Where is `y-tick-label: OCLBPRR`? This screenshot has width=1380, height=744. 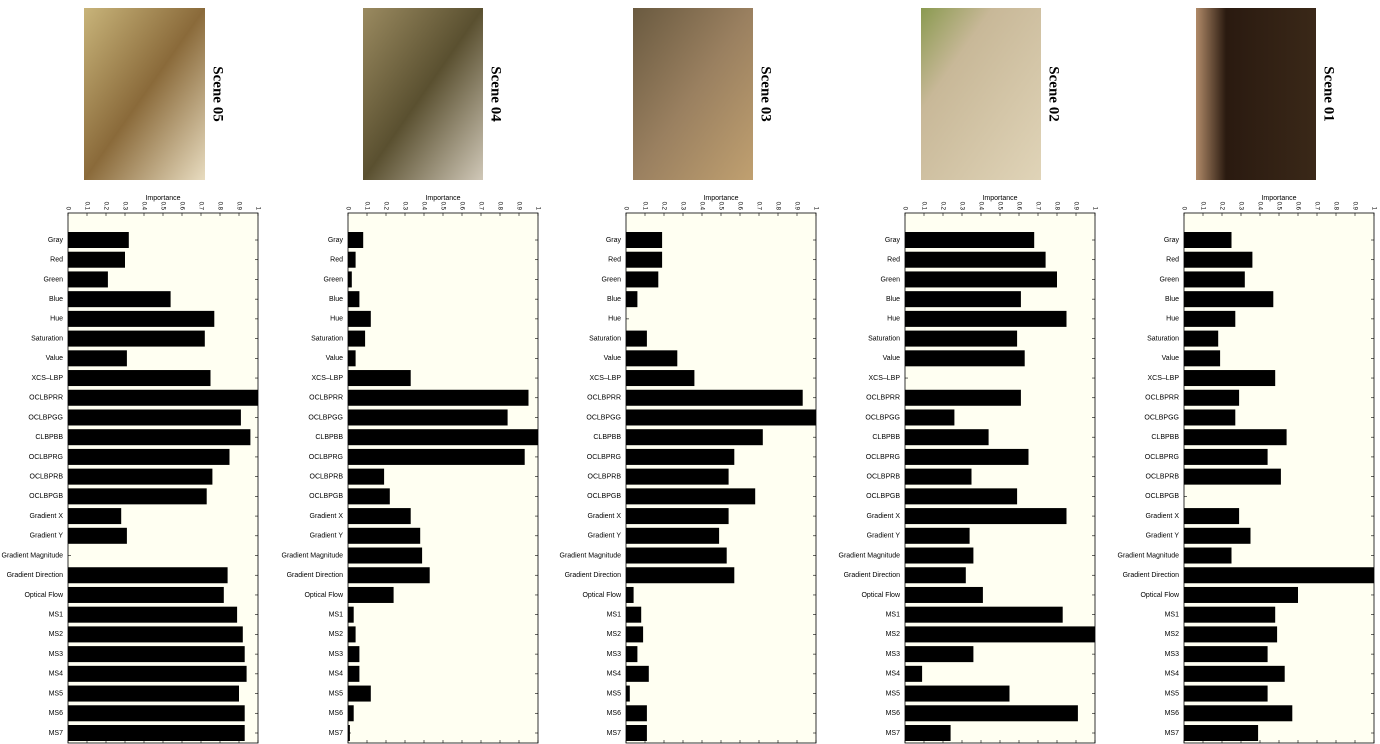 y-tick-label: OCLBPRR is located at coordinates (883, 398).